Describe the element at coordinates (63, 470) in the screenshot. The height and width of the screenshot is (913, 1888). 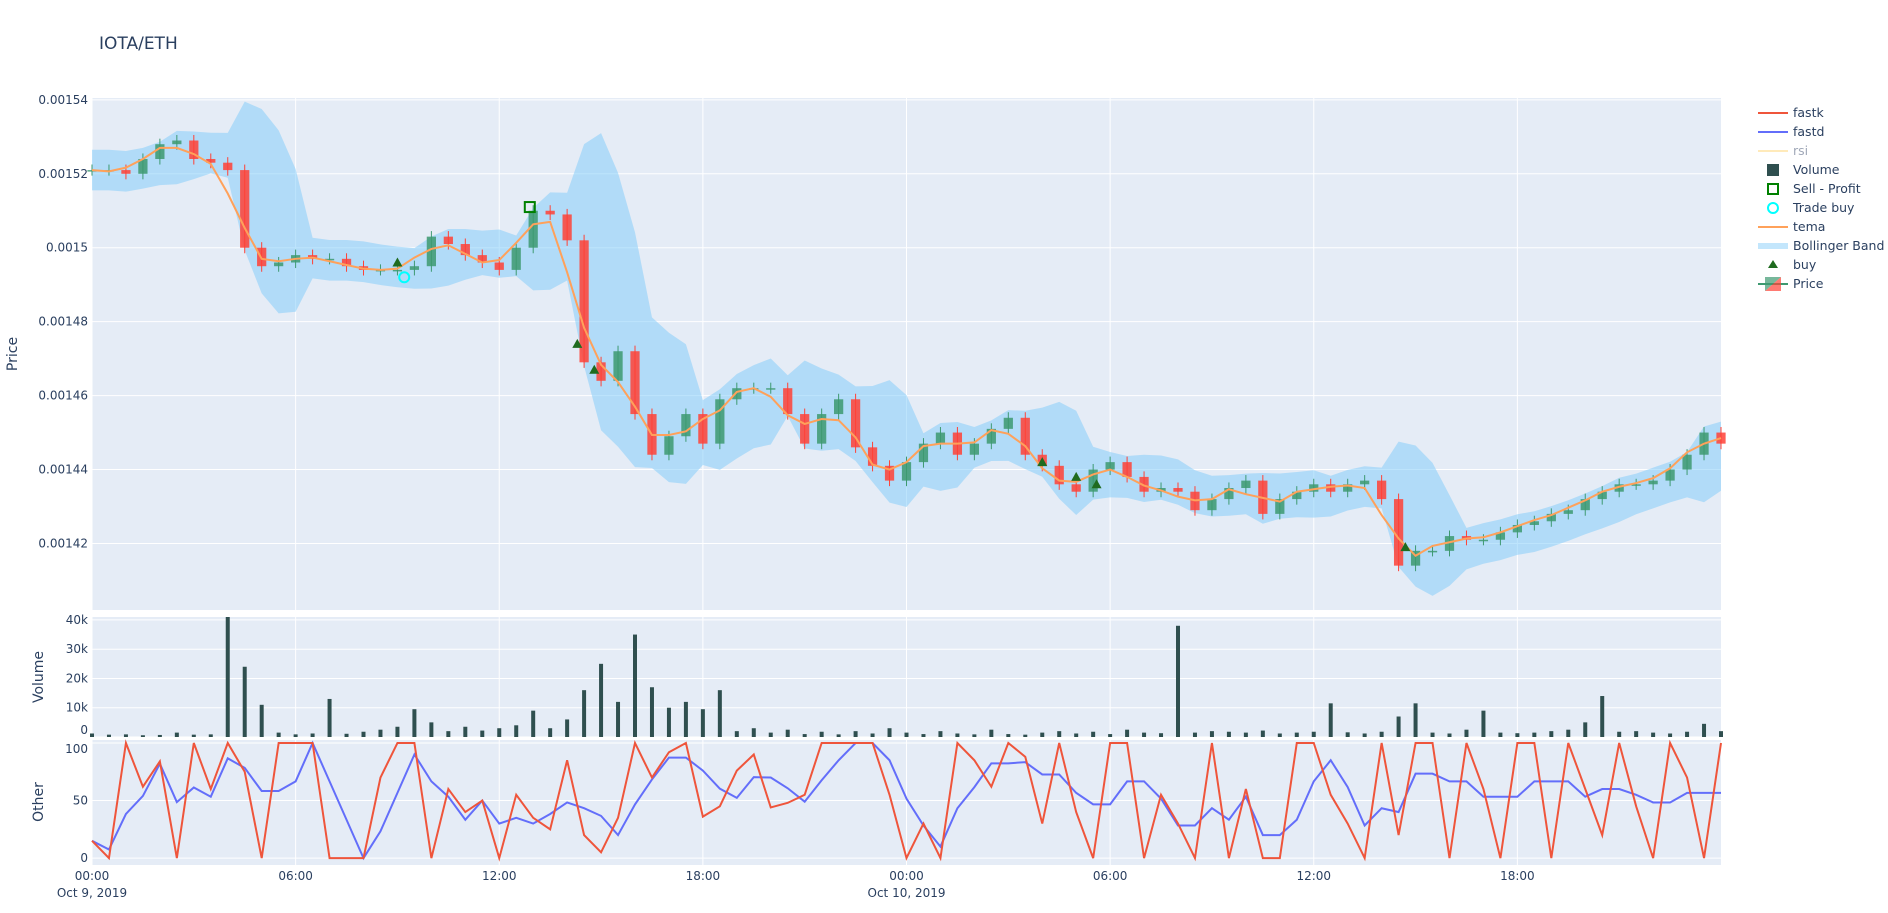
I see `price-y-tick-label: 0.00144` at that location.